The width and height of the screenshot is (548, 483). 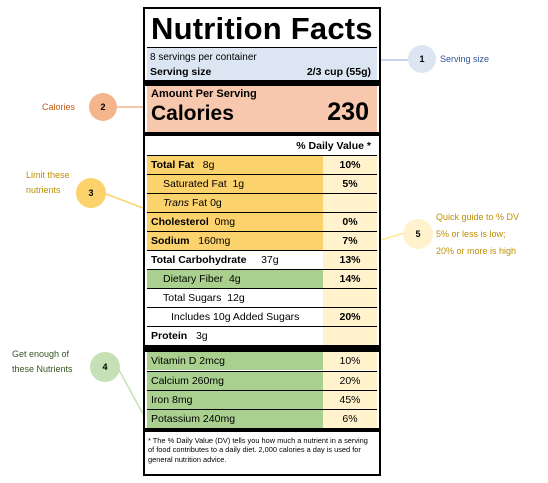 What do you see at coordinates (195, 184) in the screenshot?
I see `nutrient-name-text: Saturated Fat` at bounding box center [195, 184].